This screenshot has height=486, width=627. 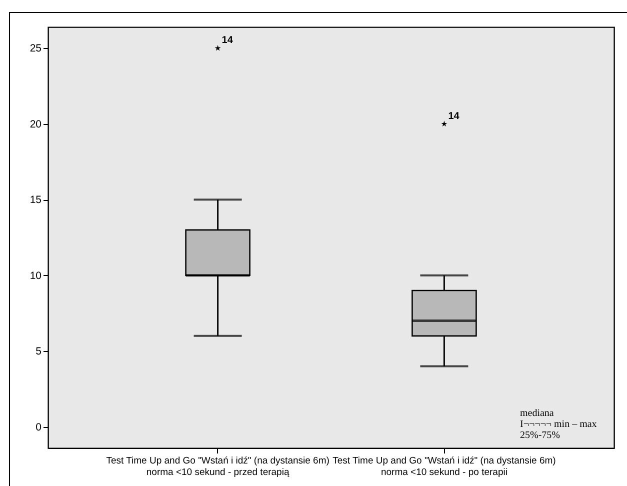 What do you see at coordinates (537, 413) in the screenshot?
I see `annotation: mediana` at bounding box center [537, 413].